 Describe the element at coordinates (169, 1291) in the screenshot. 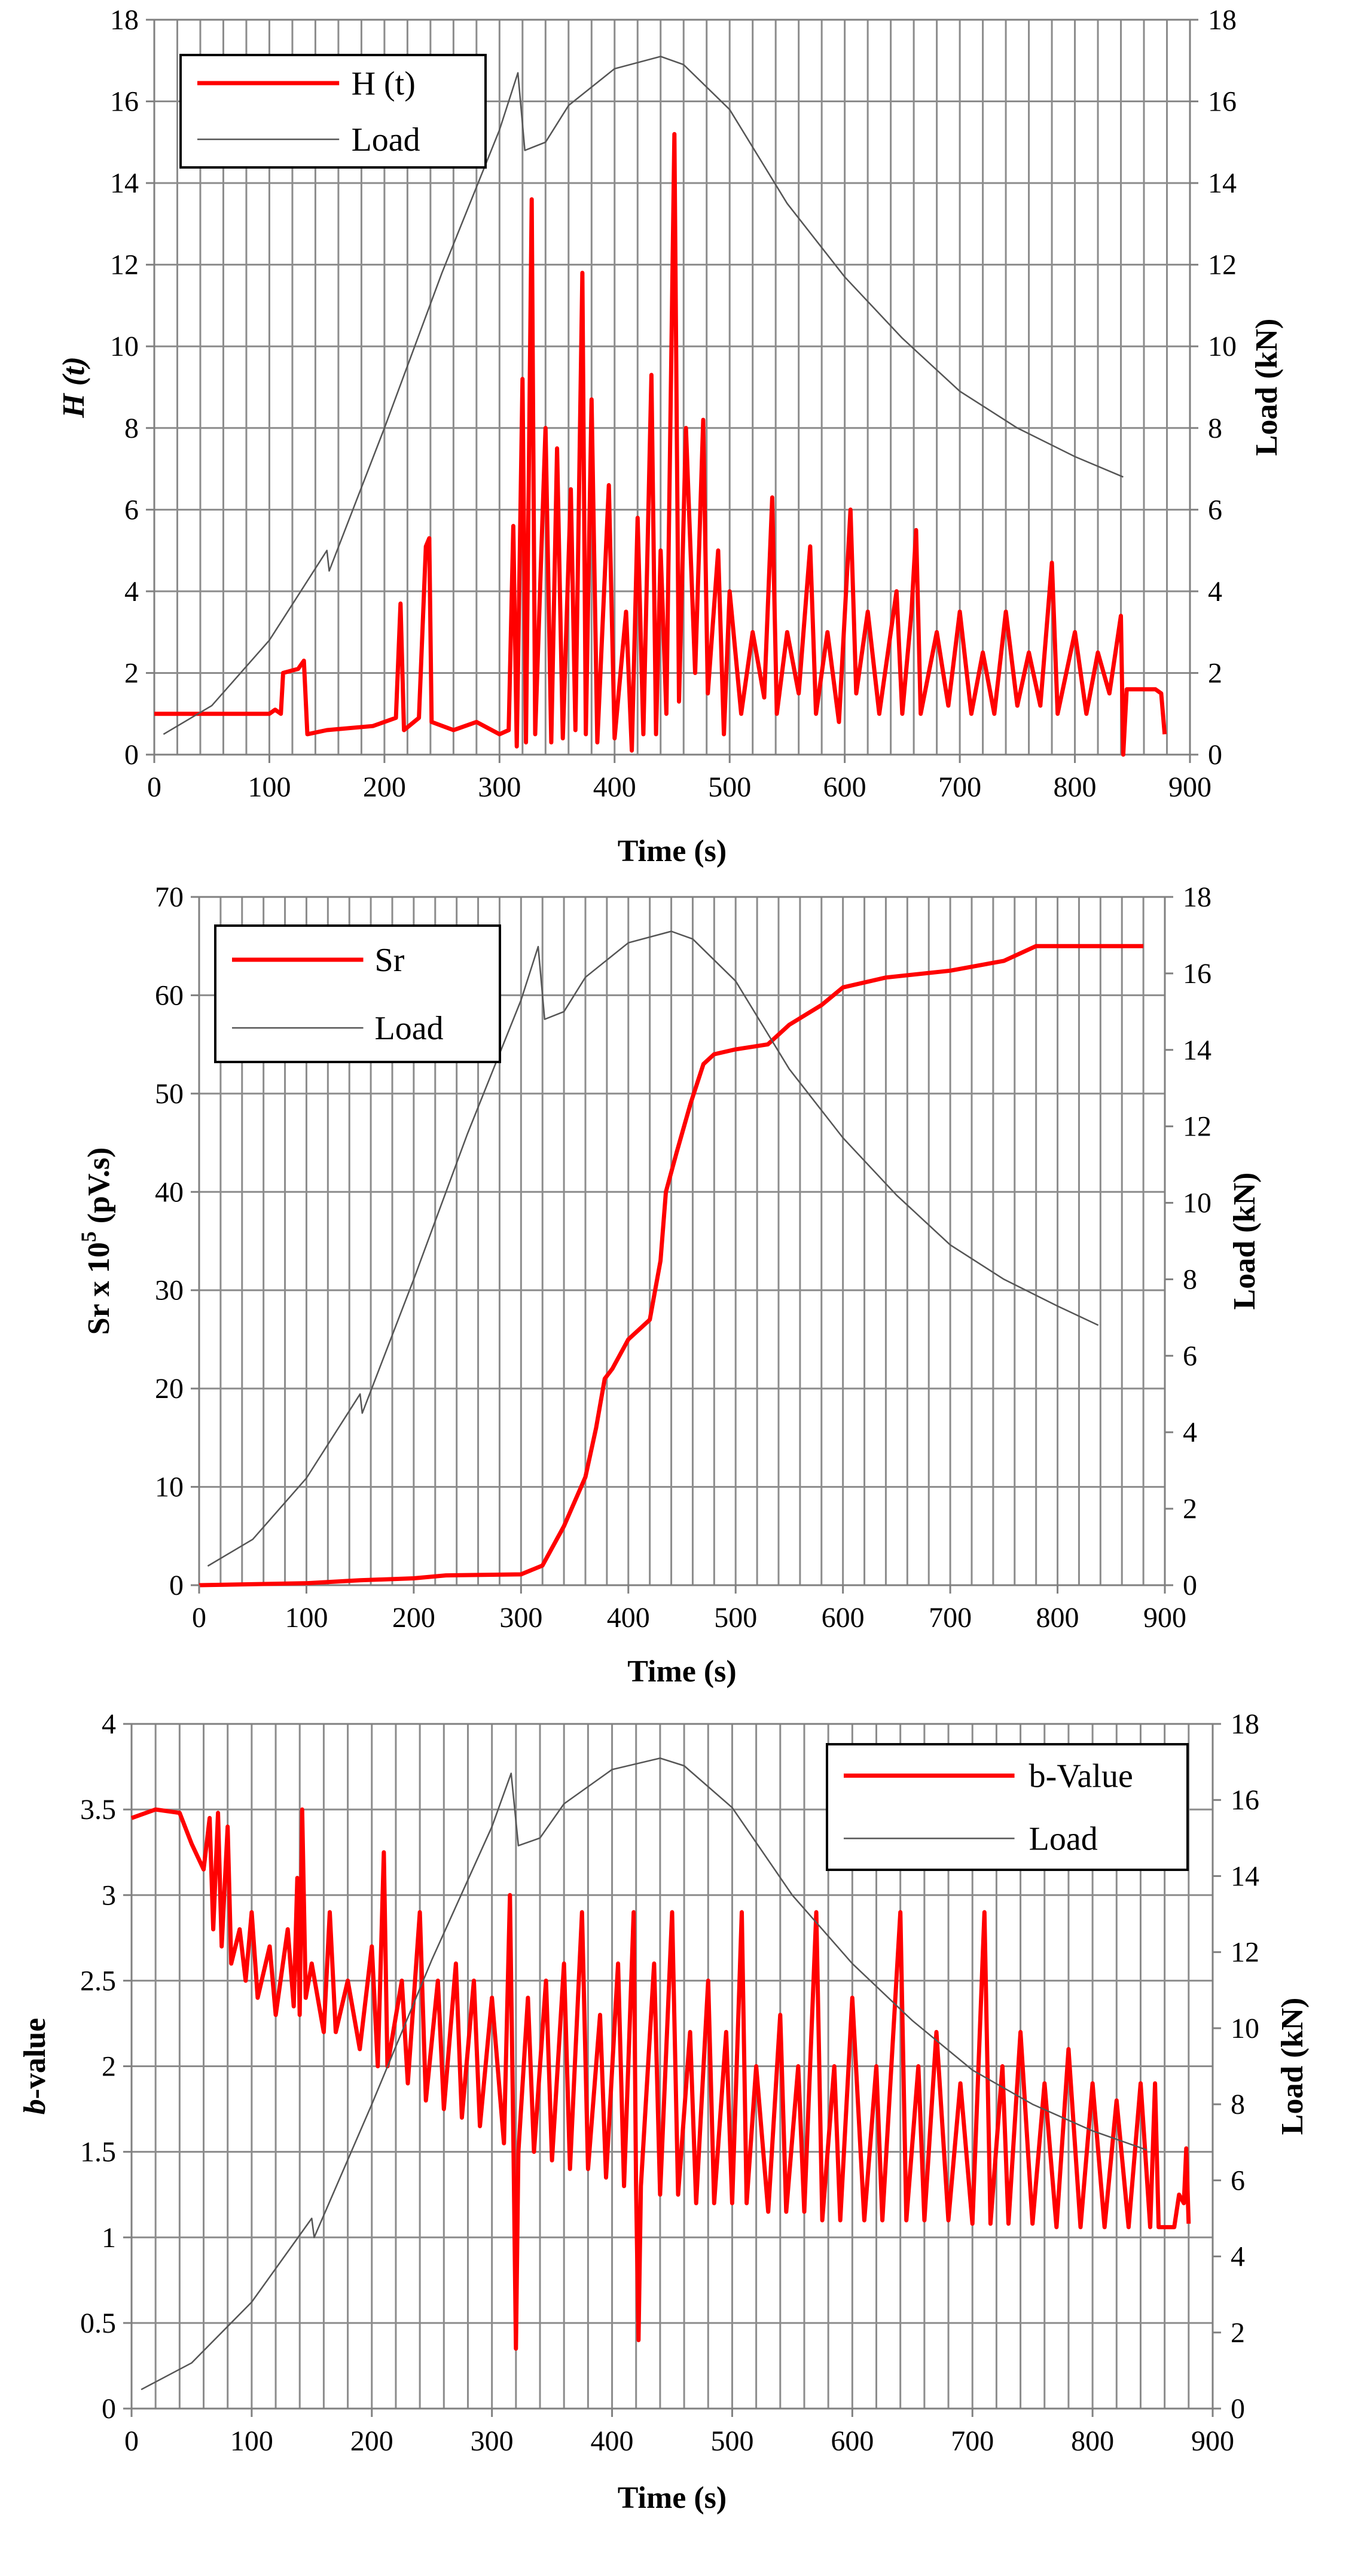

I see `left-tick-label: 30` at that location.